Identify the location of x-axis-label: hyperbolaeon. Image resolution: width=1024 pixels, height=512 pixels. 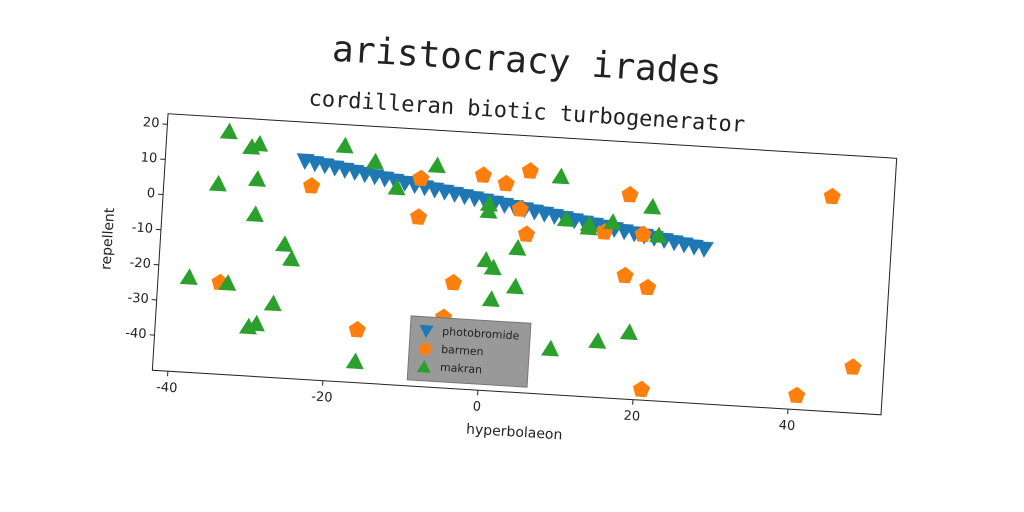
(514, 433).